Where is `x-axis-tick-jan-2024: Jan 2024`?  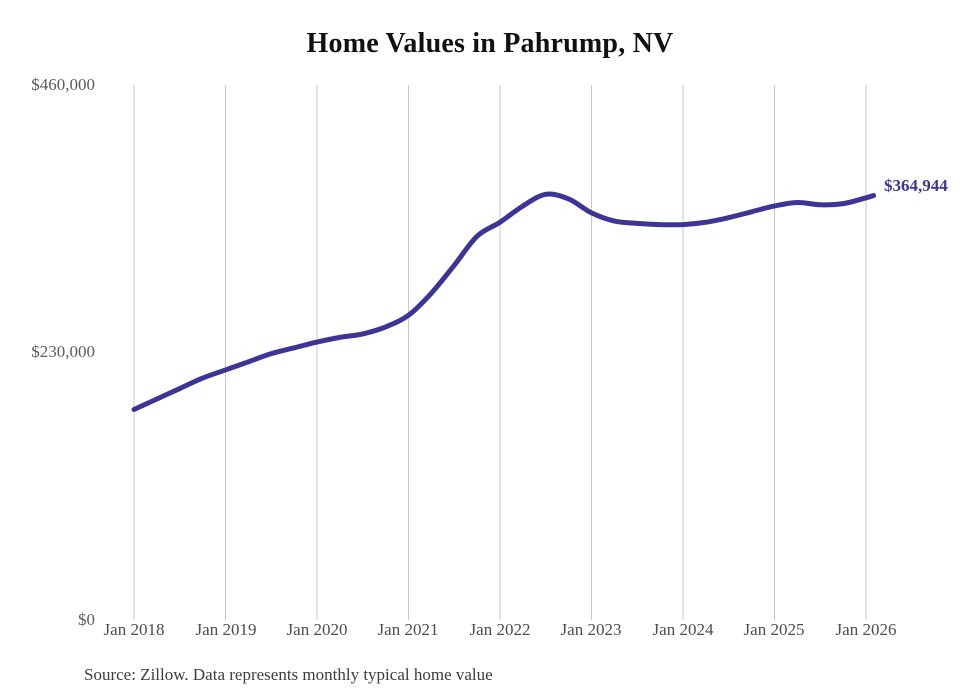
x-axis-tick-jan-2024: Jan 2024 is located at coordinates (683, 629).